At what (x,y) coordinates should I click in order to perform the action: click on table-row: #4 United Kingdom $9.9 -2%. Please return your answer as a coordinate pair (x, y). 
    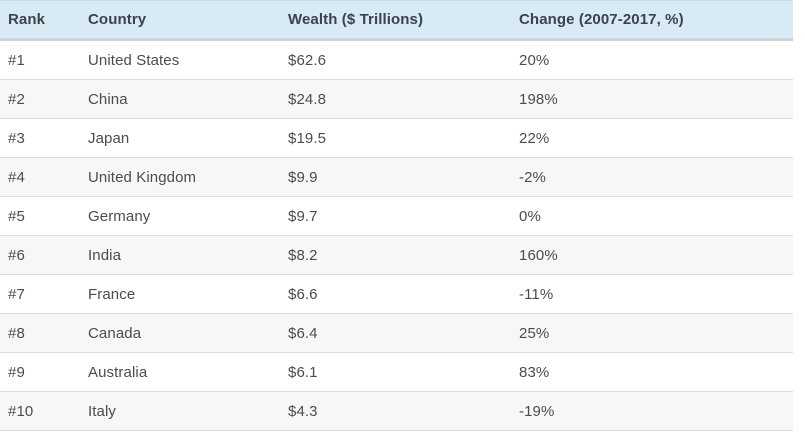
    Looking at the image, I should click on (396, 177).